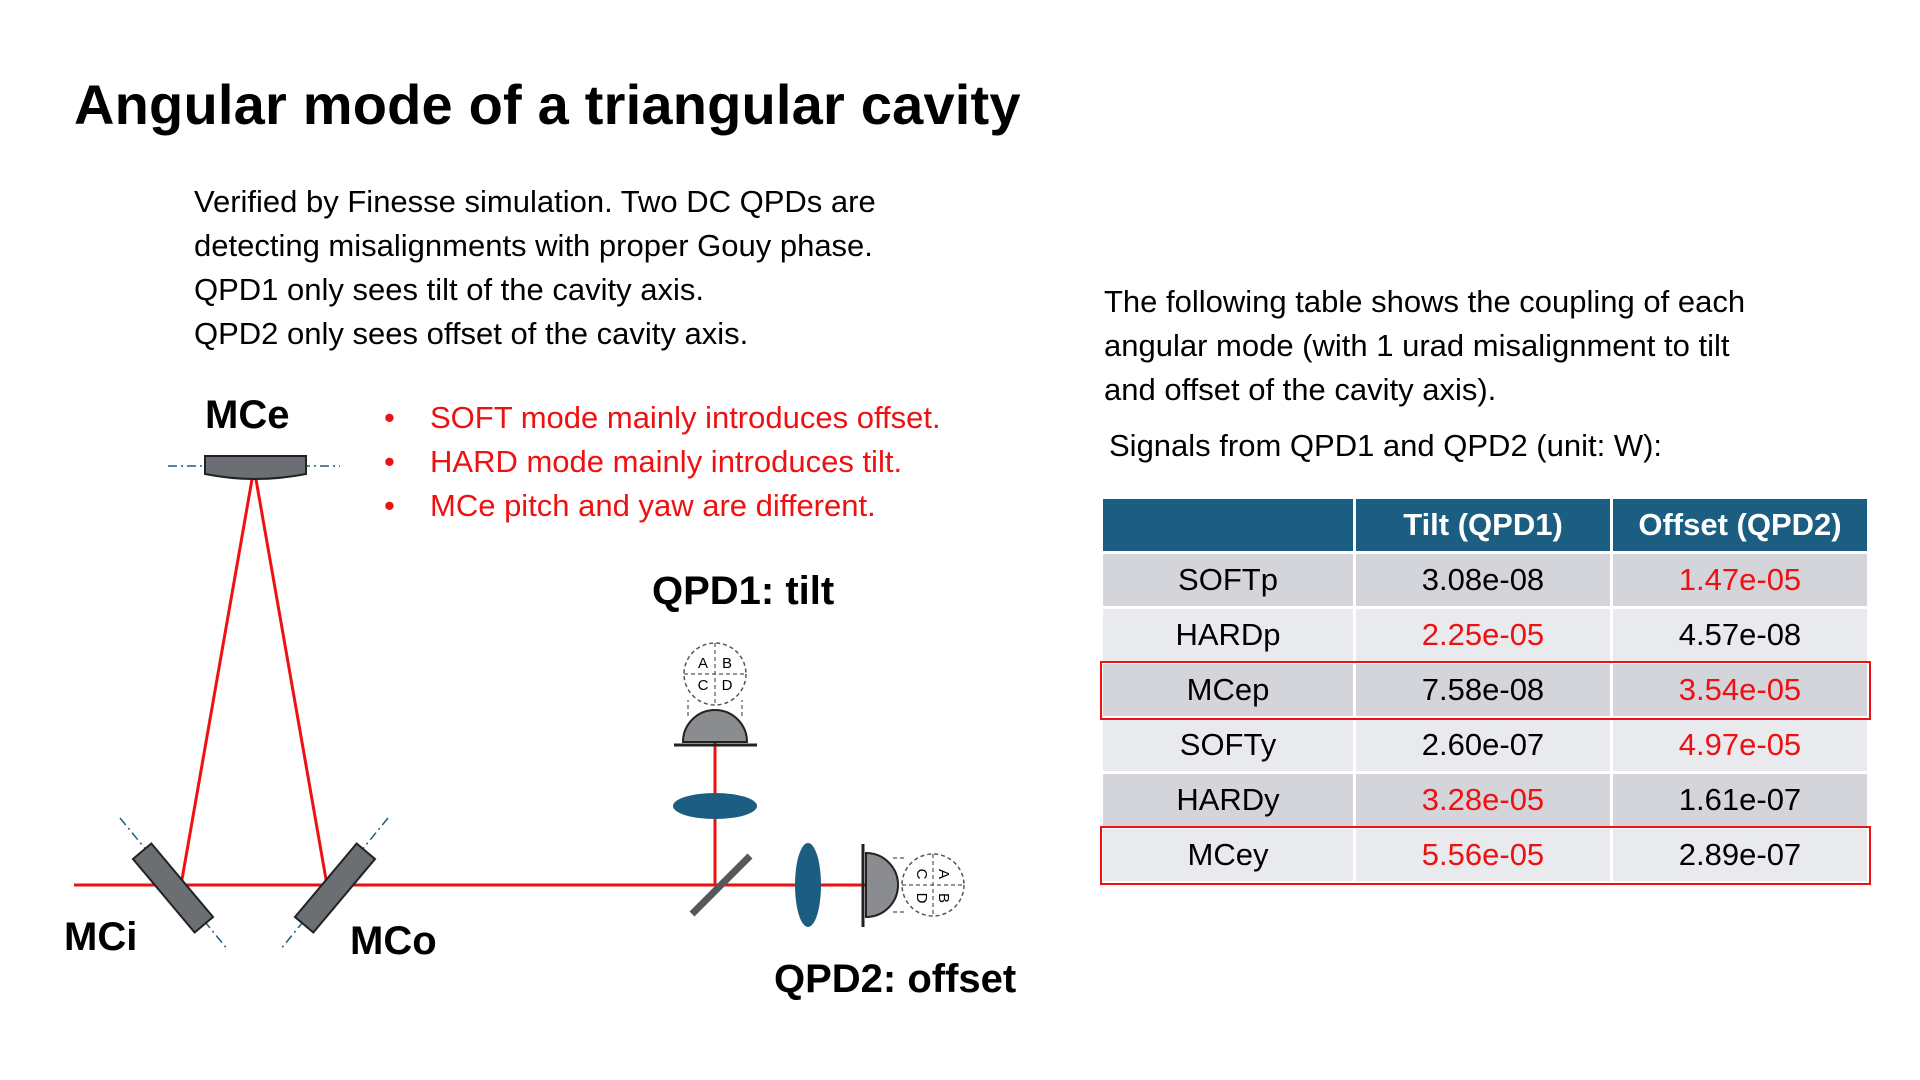 This screenshot has width=1920, height=1080. Describe the element at coordinates (1740, 580) in the screenshot. I see `offset-cell: 1.47e-05` at that location.